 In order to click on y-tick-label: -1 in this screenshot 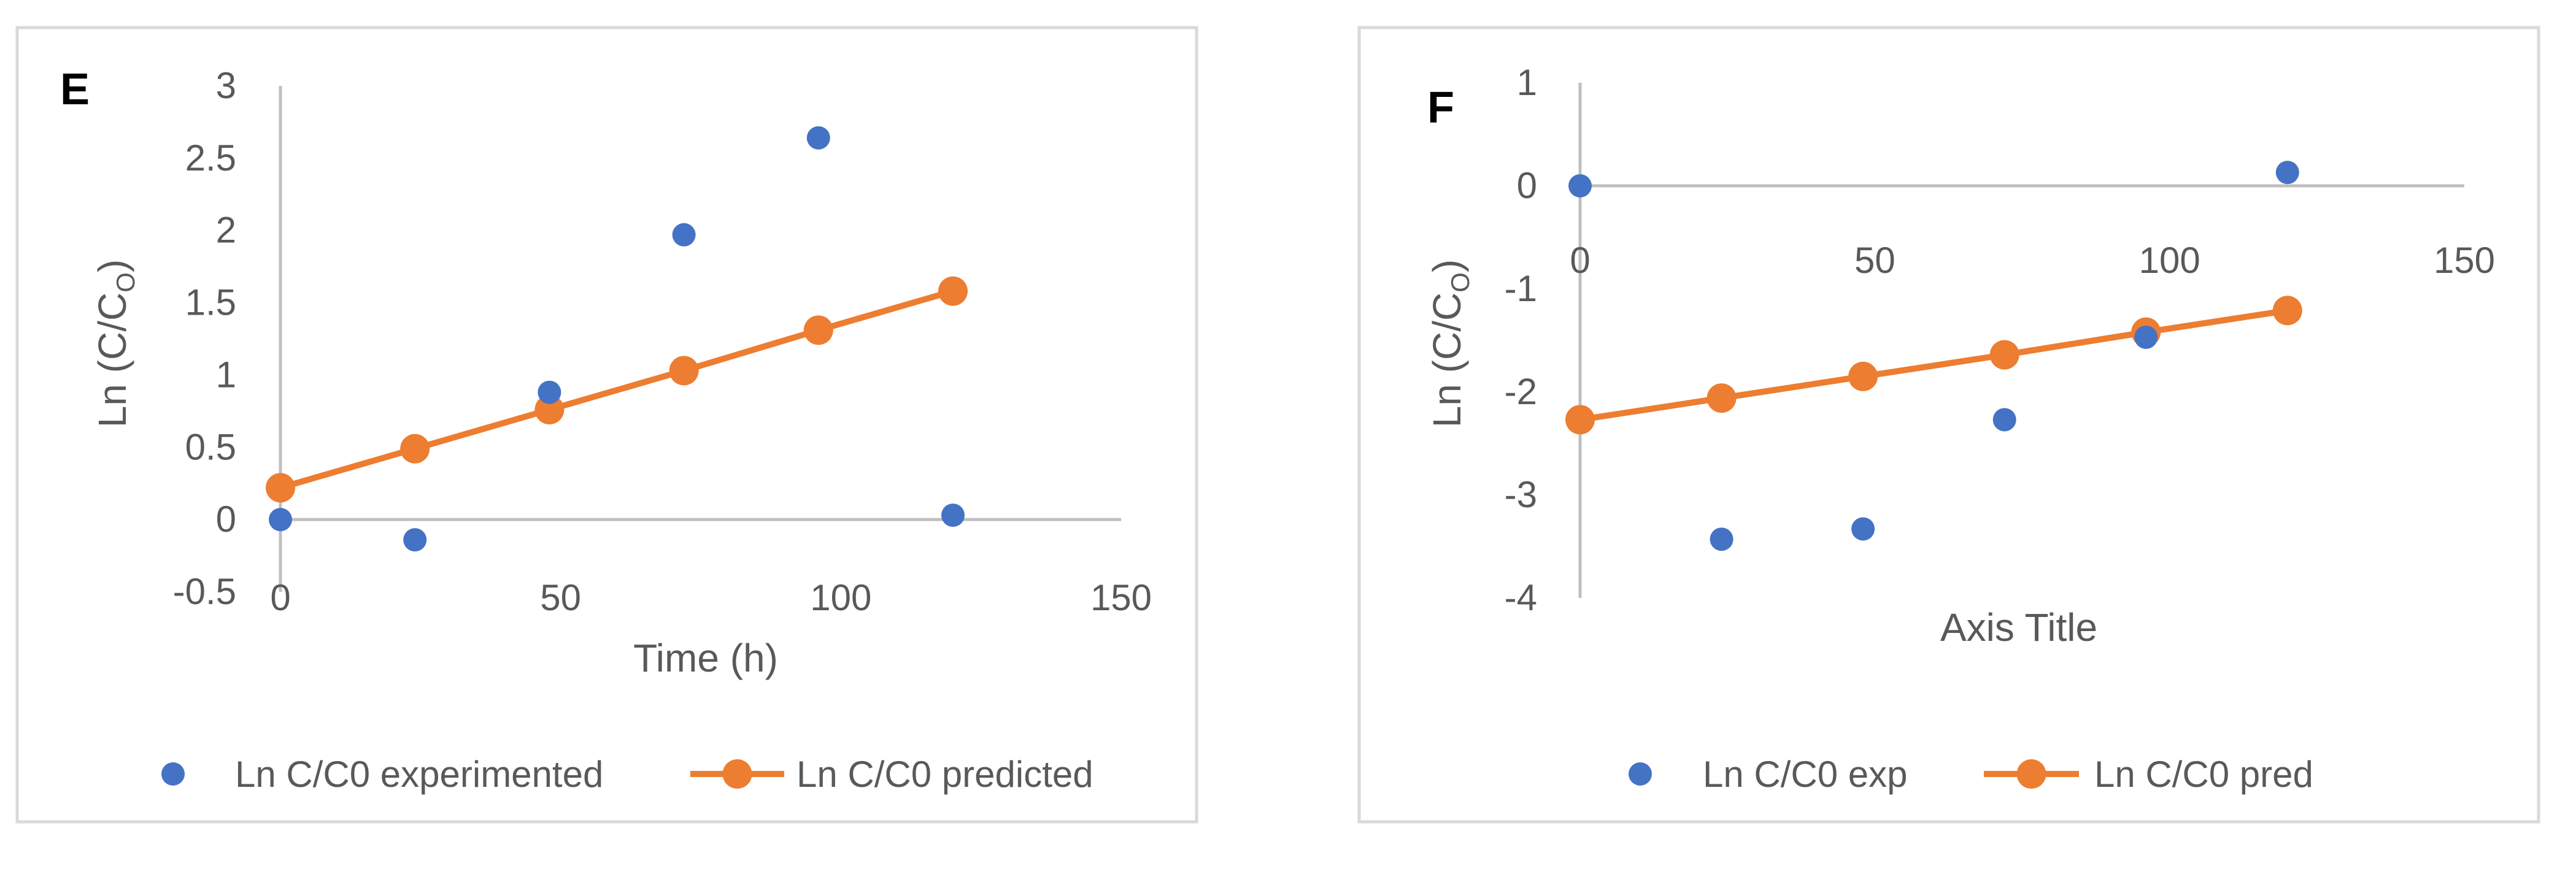, I will do `click(1521, 288)`.